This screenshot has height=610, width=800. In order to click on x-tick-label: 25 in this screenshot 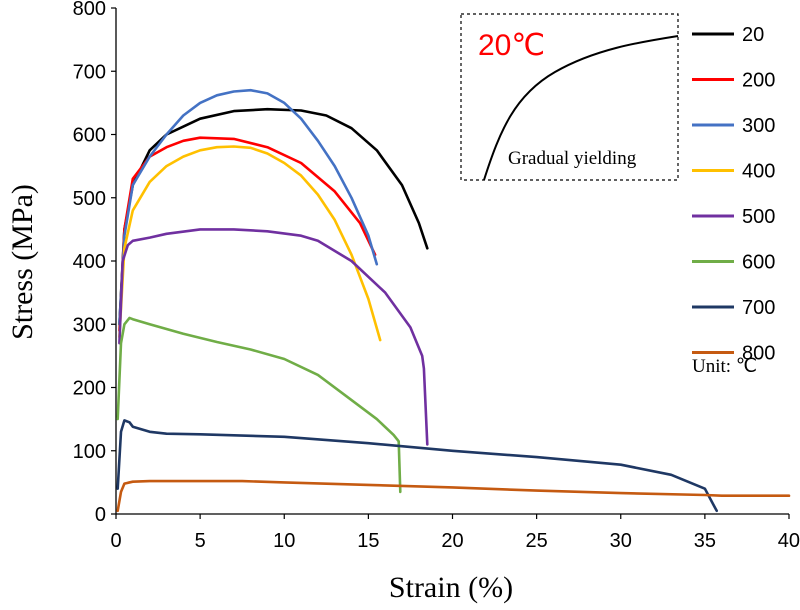, I will do `click(537, 541)`.